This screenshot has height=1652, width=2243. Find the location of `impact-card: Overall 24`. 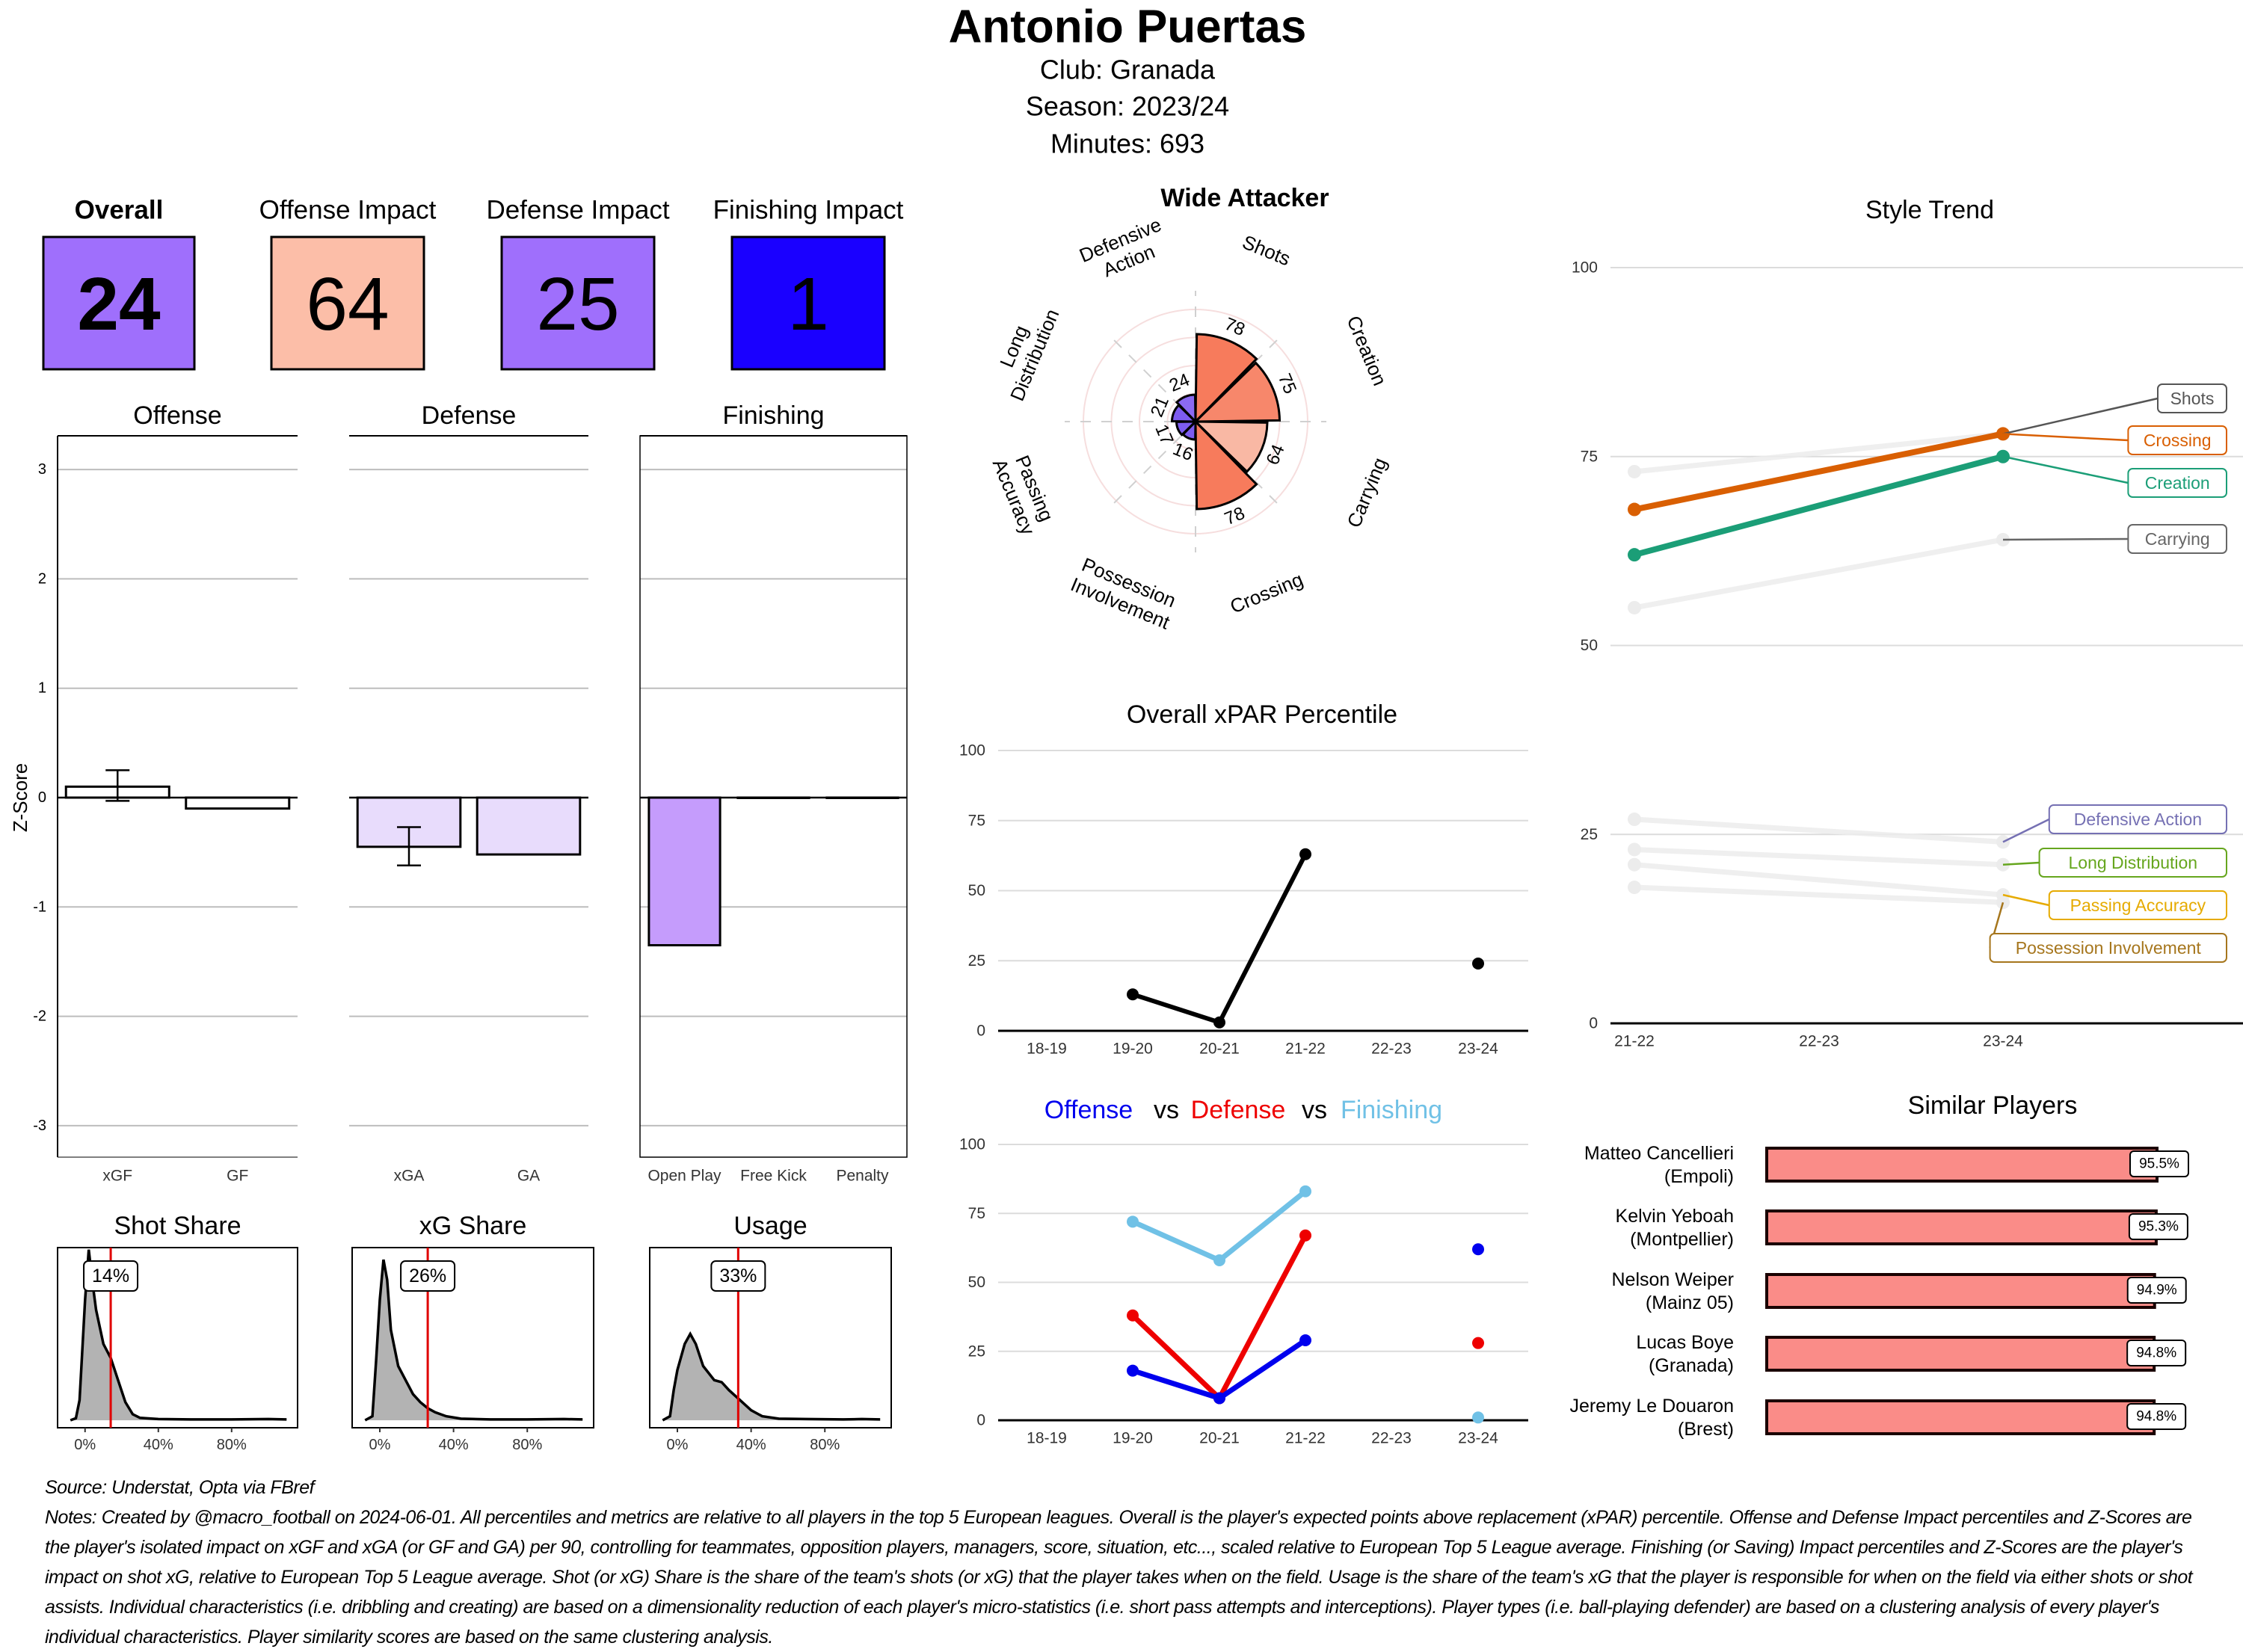

impact-card: Overall 24 is located at coordinates (119, 284).